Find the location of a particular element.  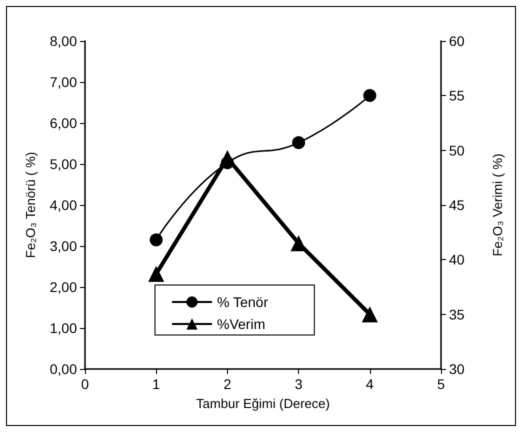

y2-tick-label: 55 is located at coordinates (457, 96).